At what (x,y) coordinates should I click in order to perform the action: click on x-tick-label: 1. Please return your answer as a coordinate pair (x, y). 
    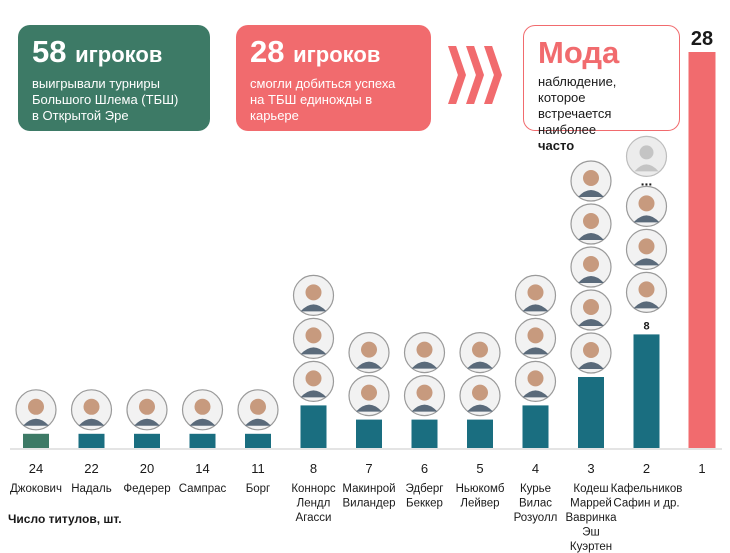
    Looking at the image, I should click on (701, 468).